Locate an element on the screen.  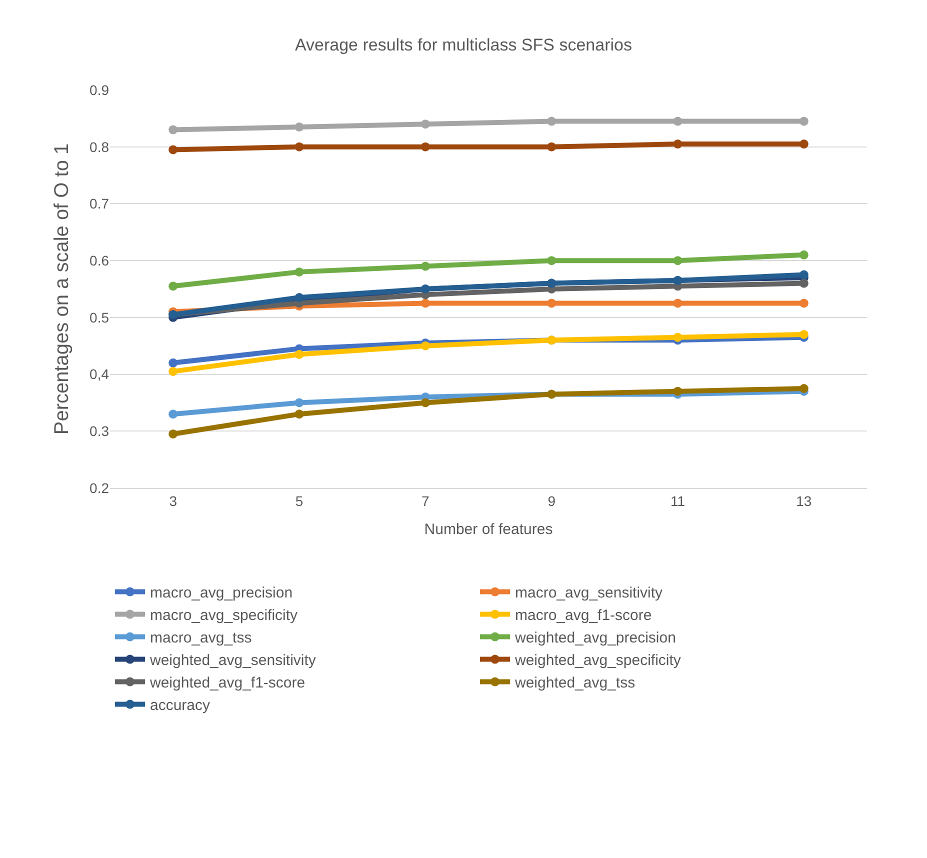
x-axis-title: Number of features is located at coordinates (488, 529).